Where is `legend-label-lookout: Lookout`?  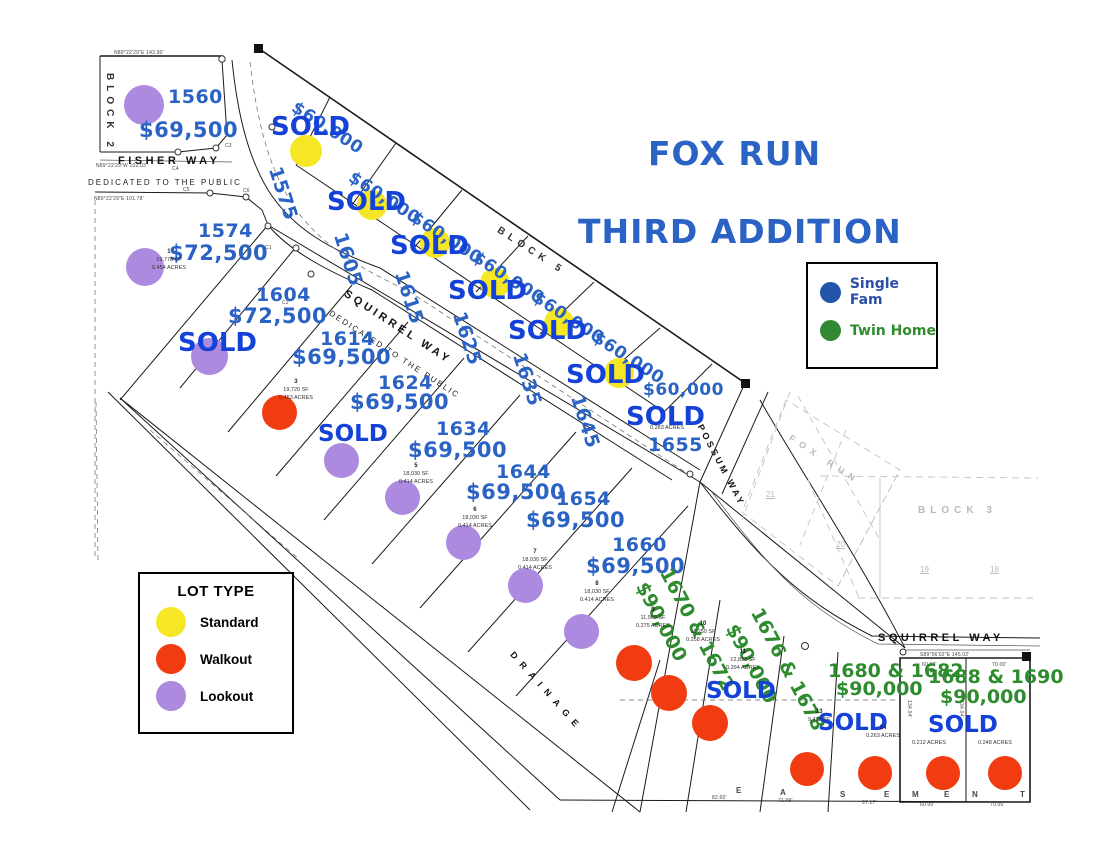 legend-label-lookout: Lookout is located at coordinates (227, 696).